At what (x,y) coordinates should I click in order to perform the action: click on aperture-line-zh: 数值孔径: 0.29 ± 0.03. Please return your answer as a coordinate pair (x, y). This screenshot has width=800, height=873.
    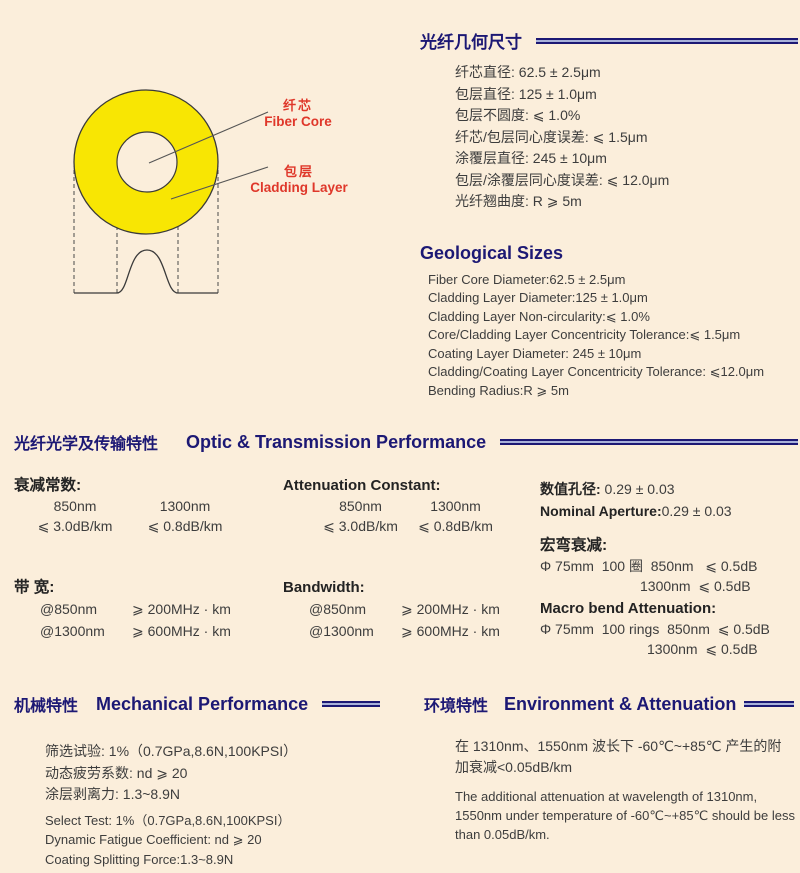
    Looking at the image, I should click on (636, 489).